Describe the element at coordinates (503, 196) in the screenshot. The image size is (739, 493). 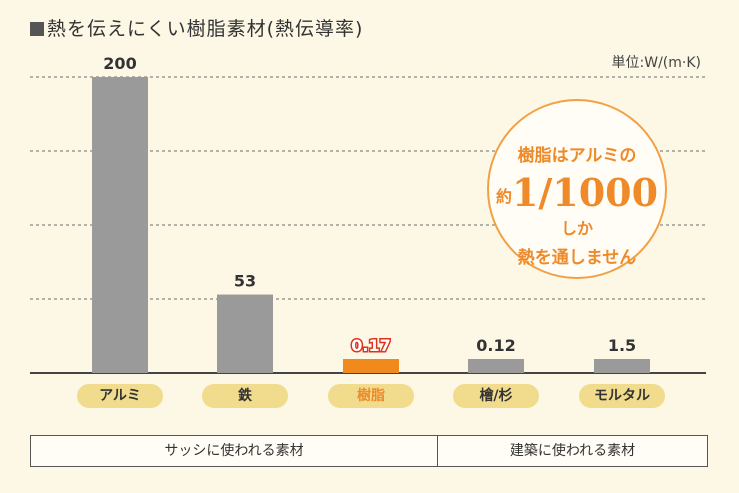
I see `callout-prefix: 約` at that location.